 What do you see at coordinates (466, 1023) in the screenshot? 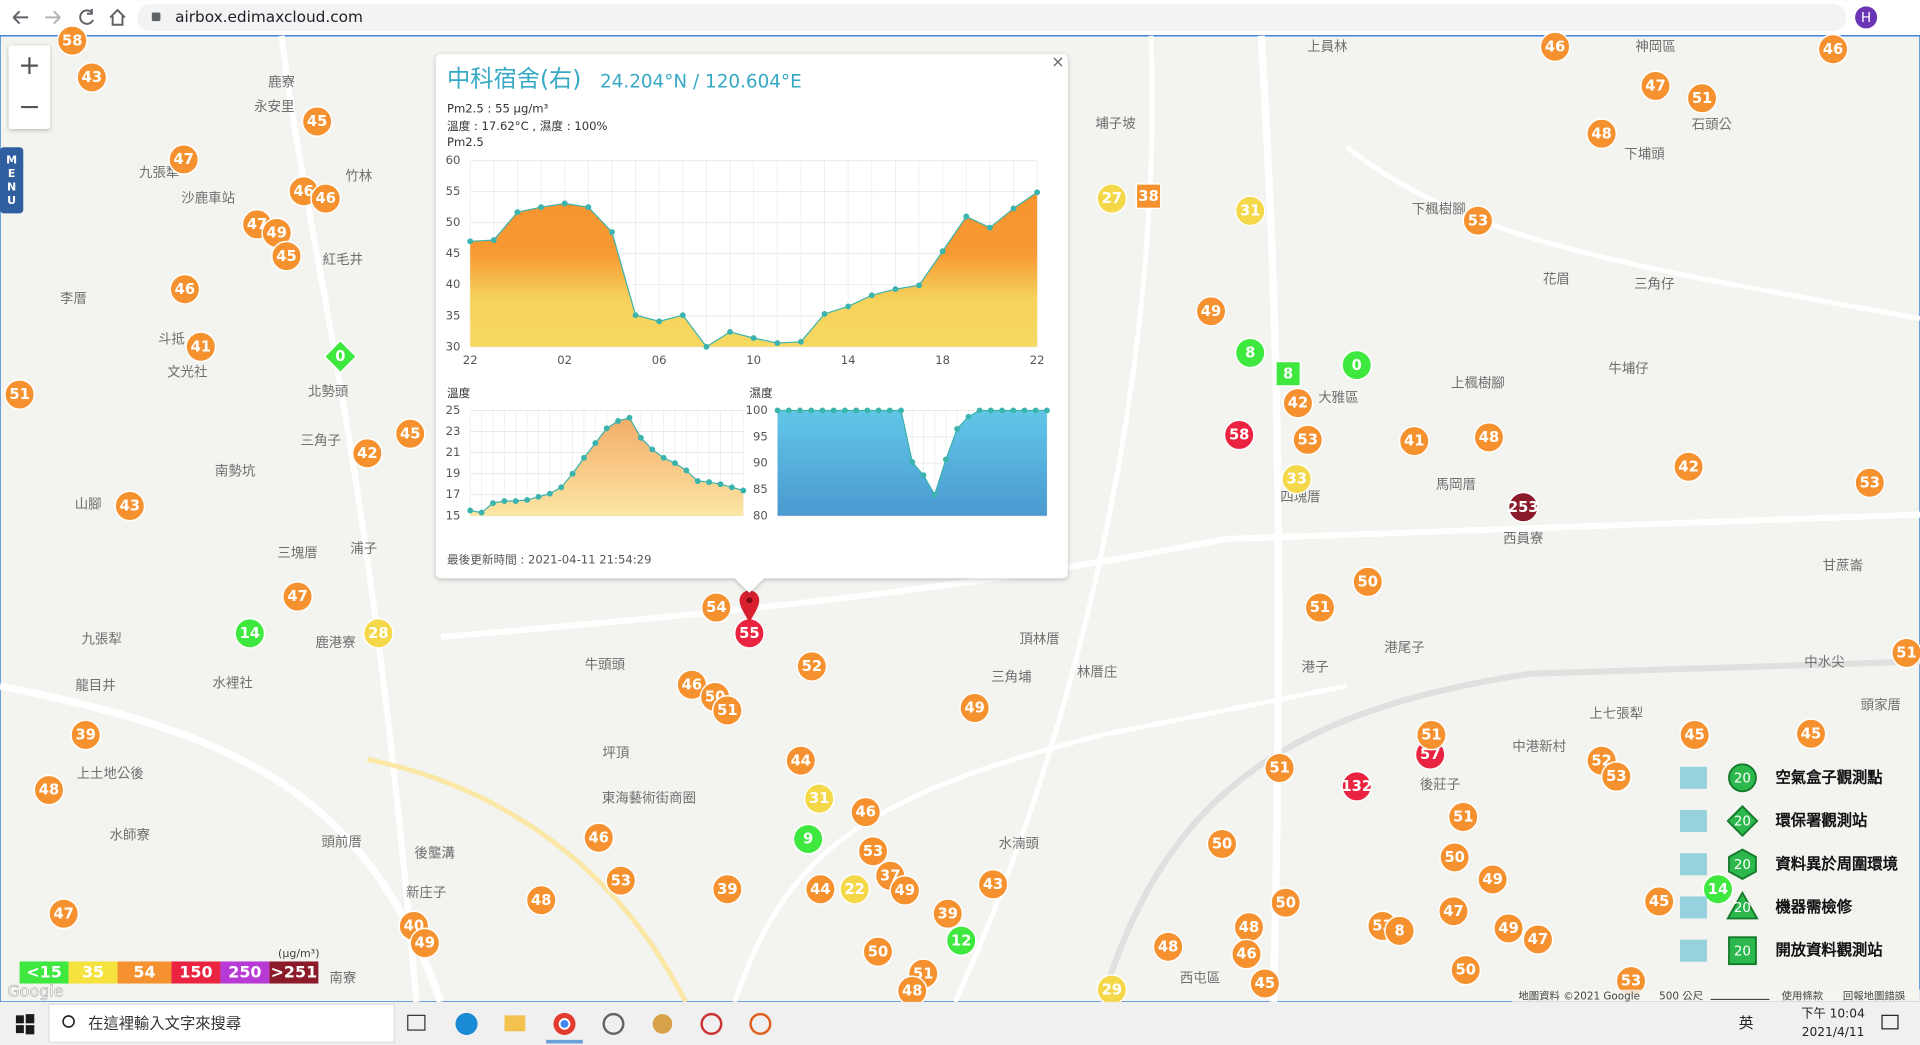
I see `edge-icon` at bounding box center [466, 1023].